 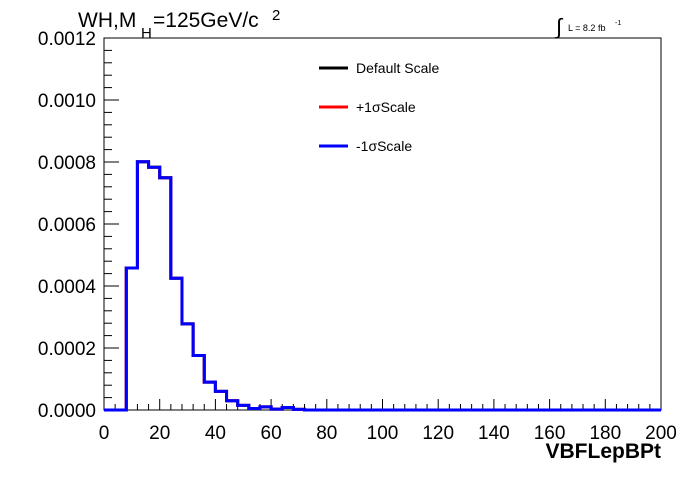 What do you see at coordinates (559, 26) in the screenshot?
I see `lumi-integral-sign: ∫` at bounding box center [559, 26].